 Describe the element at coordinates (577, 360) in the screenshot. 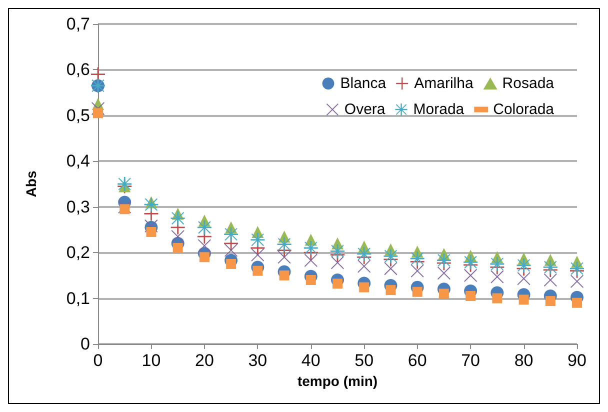

I see `x-tick-label: 90` at that location.